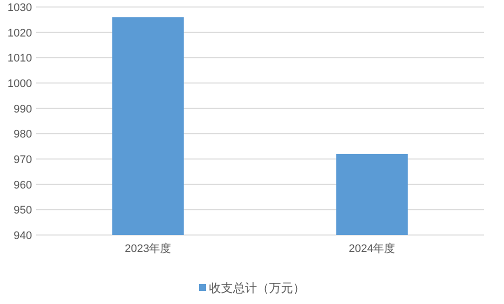 The height and width of the screenshot is (304, 504). What do you see at coordinates (23, 134) in the screenshot?
I see `y-tick-label: 980` at bounding box center [23, 134].